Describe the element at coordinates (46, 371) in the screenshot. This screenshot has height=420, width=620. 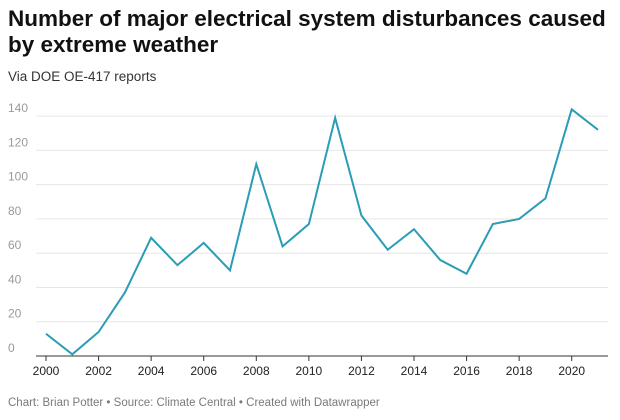
I see `x-tick-label: 2000` at that location.